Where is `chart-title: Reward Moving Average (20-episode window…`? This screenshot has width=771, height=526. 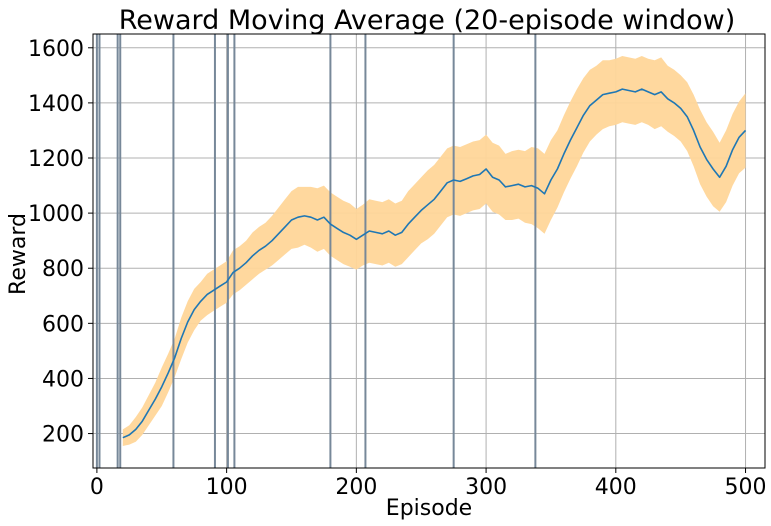
chart-title: Reward Moving Average (20-episode window… is located at coordinates (427, 20).